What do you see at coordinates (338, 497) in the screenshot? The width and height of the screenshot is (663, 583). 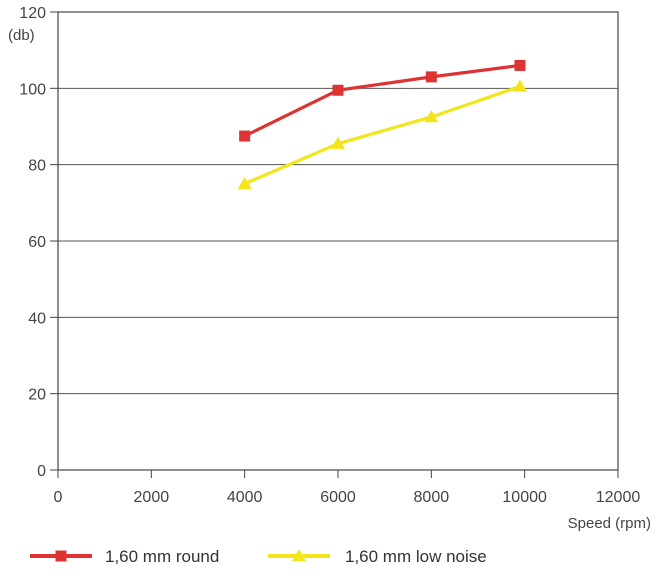 I see `x-tick-label: 6000` at bounding box center [338, 497].